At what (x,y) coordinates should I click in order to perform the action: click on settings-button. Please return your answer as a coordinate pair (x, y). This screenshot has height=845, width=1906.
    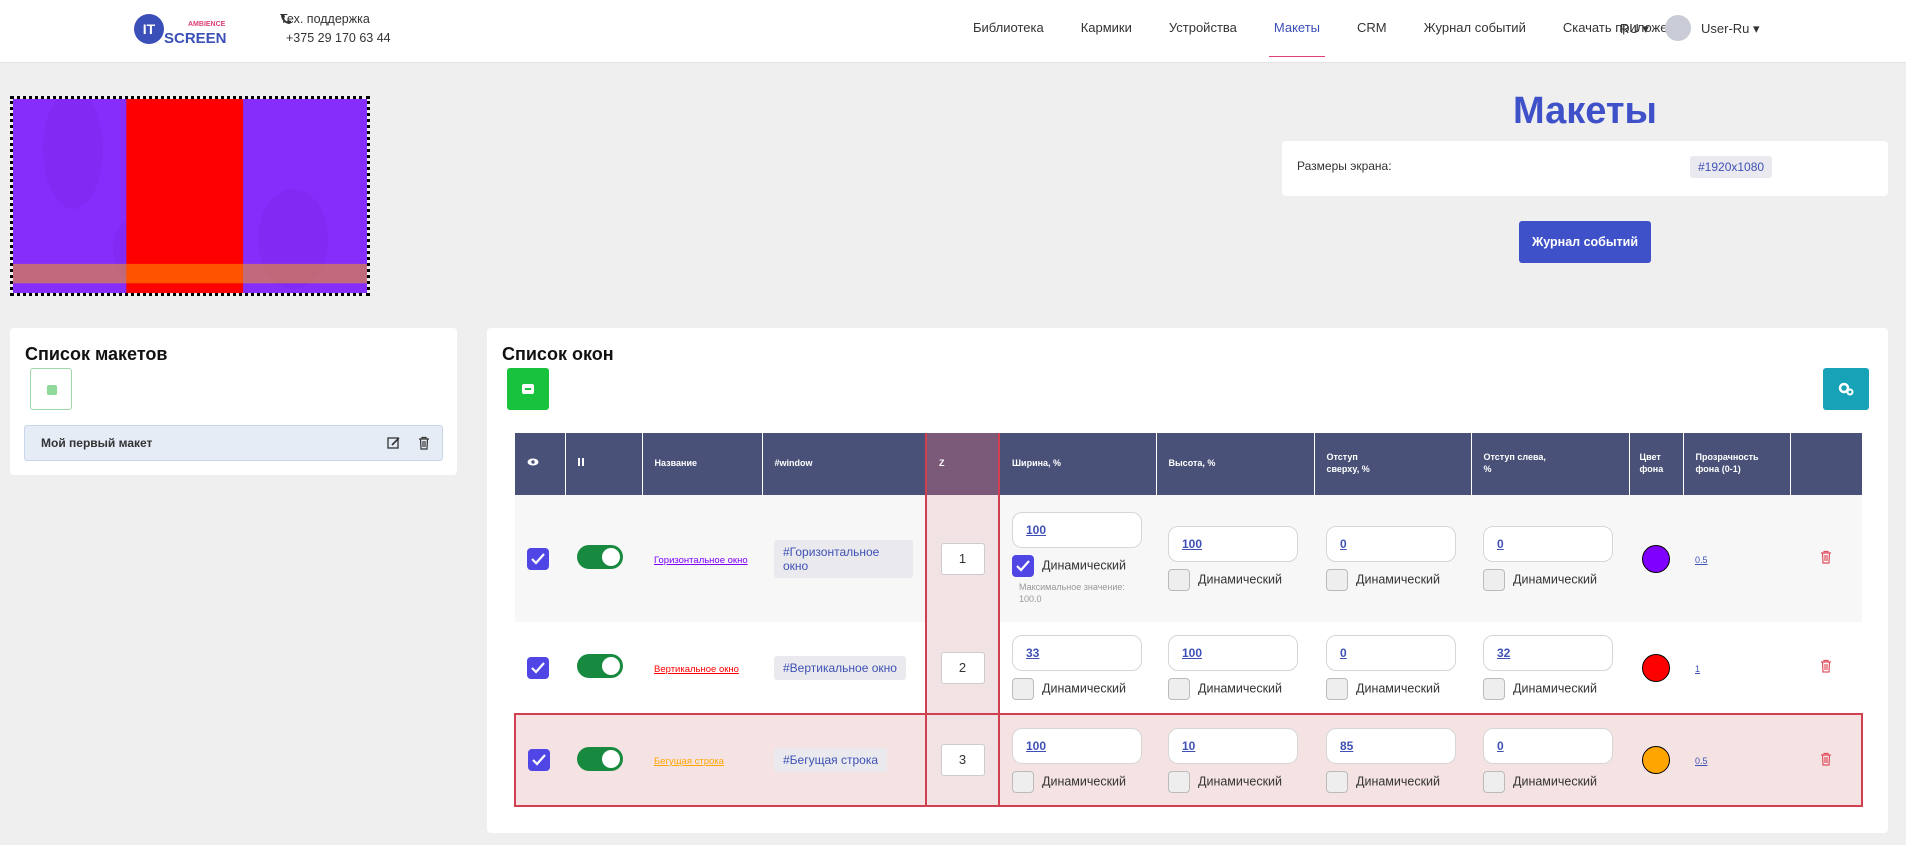
    Looking at the image, I should click on (1846, 389).